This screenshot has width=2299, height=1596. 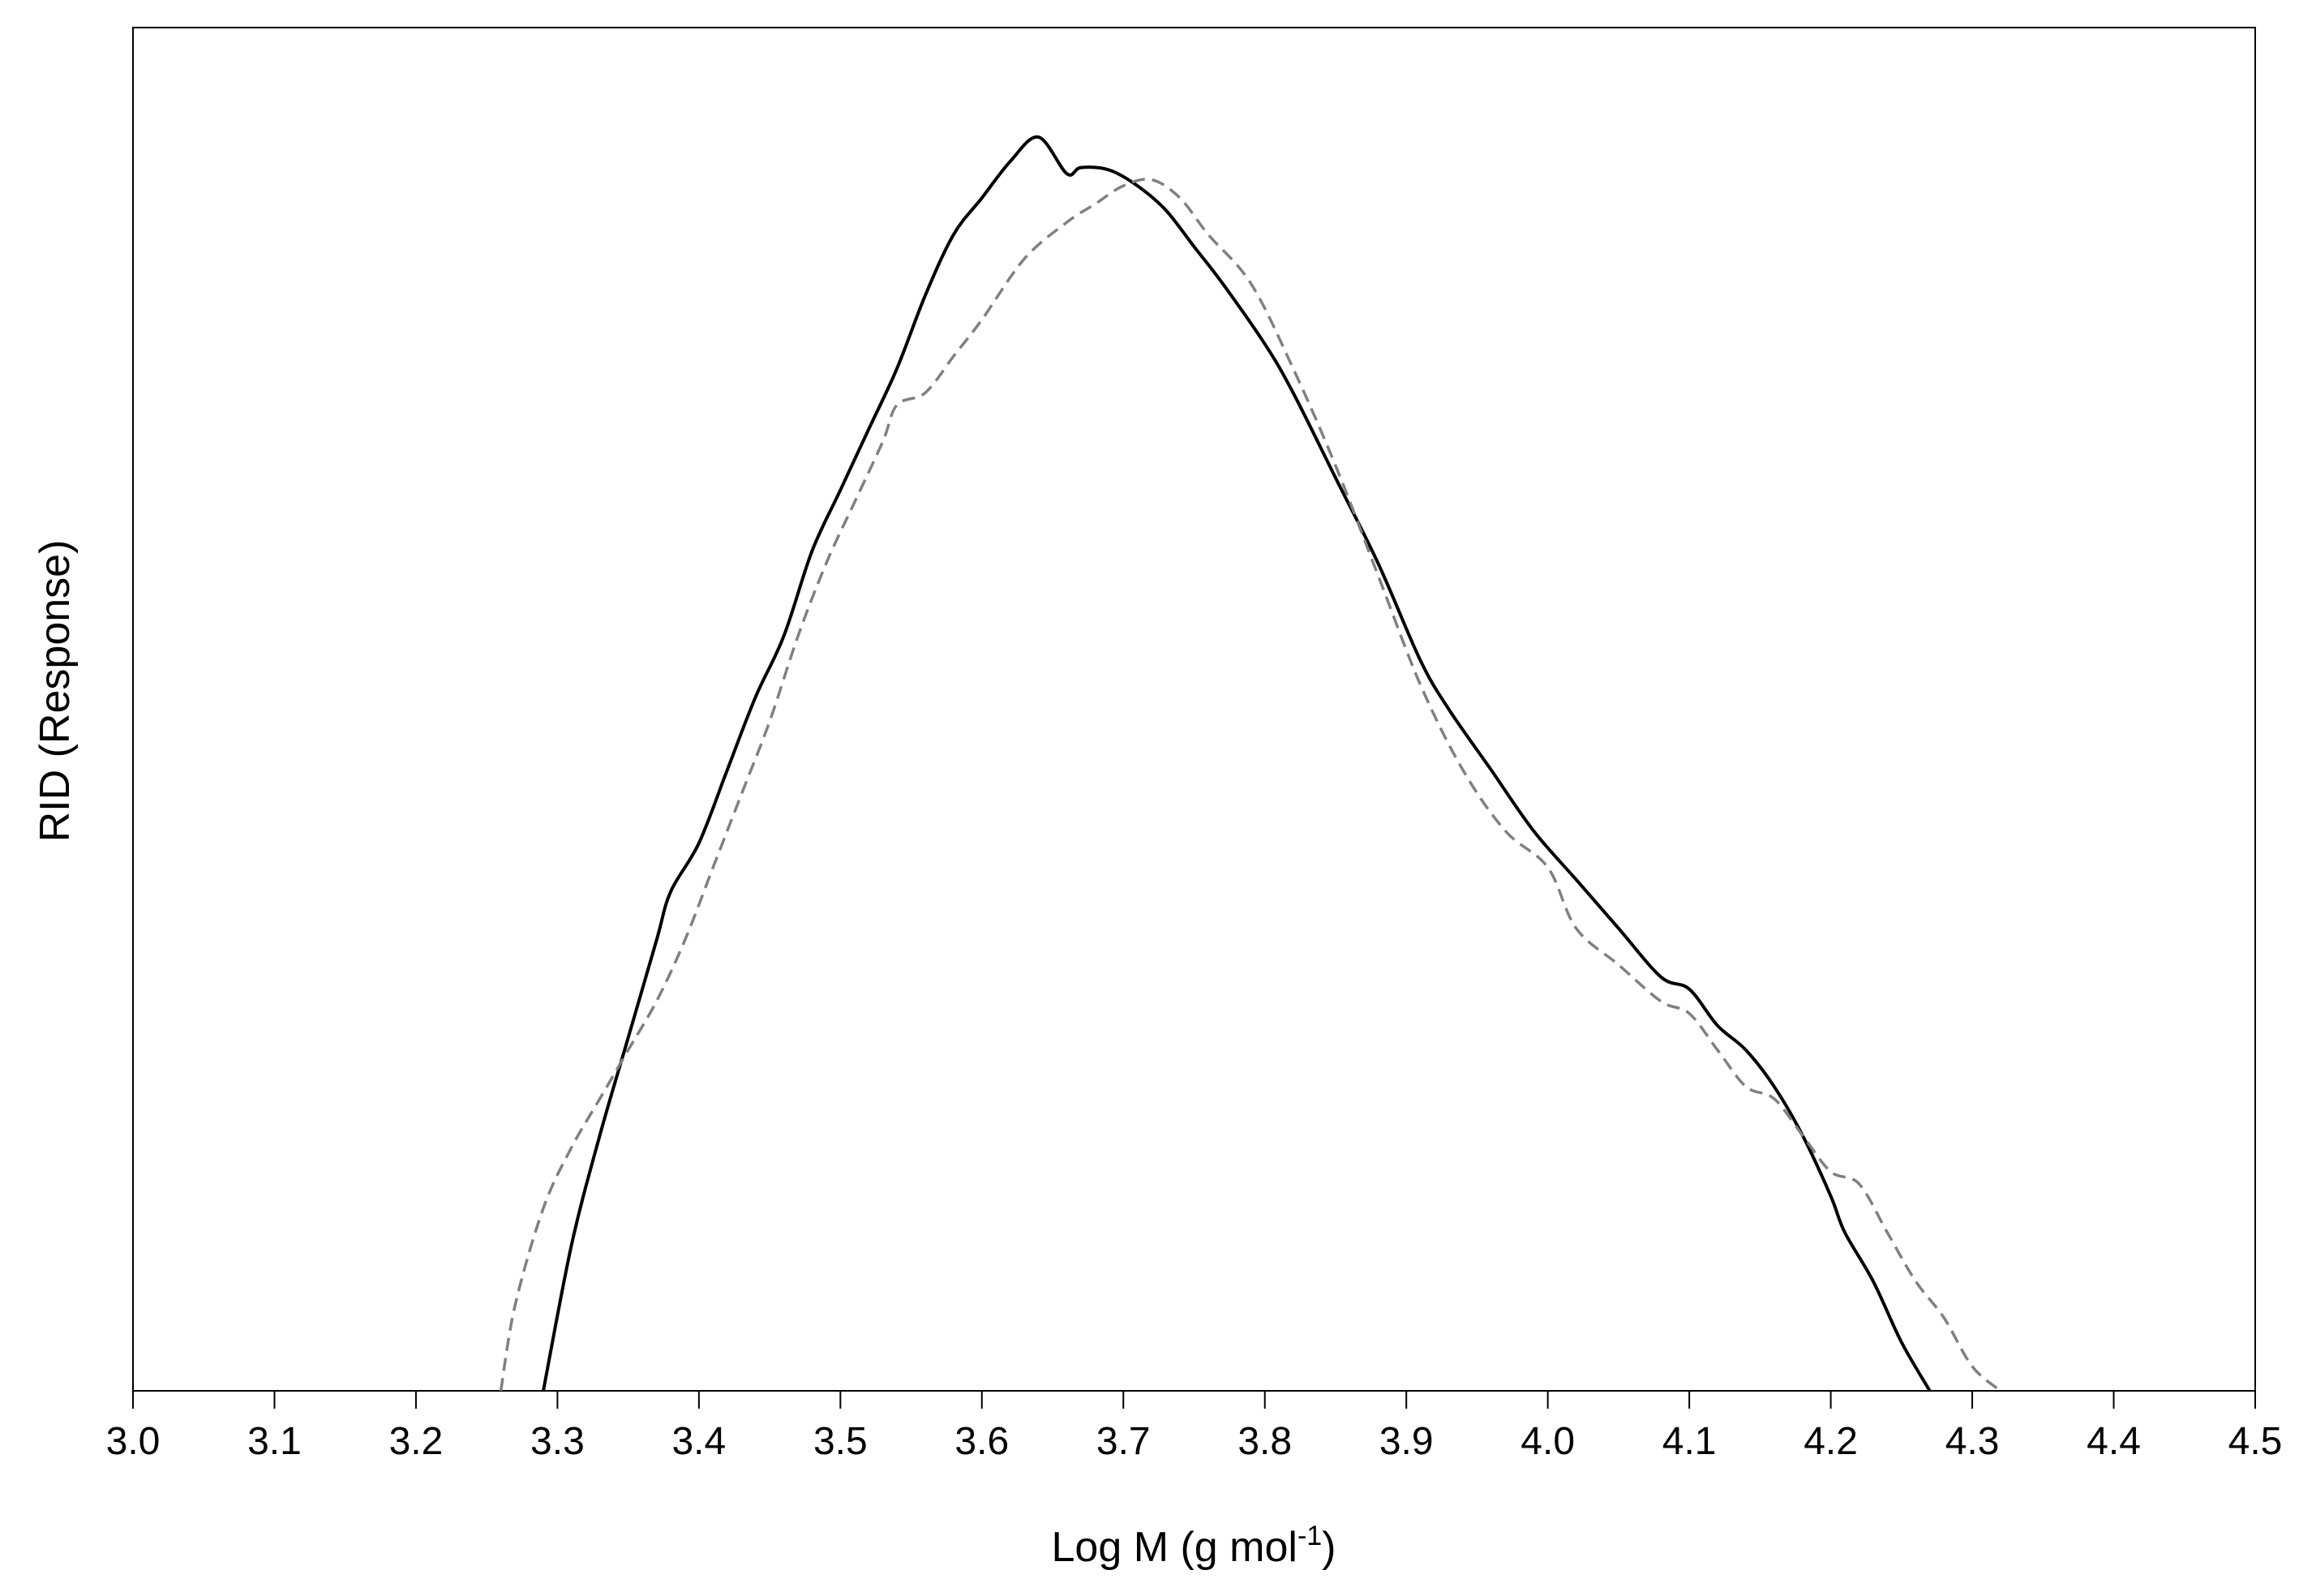 What do you see at coordinates (1831, 1441) in the screenshot?
I see `x-tick-label: 4.2` at bounding box center [1831, 1441].